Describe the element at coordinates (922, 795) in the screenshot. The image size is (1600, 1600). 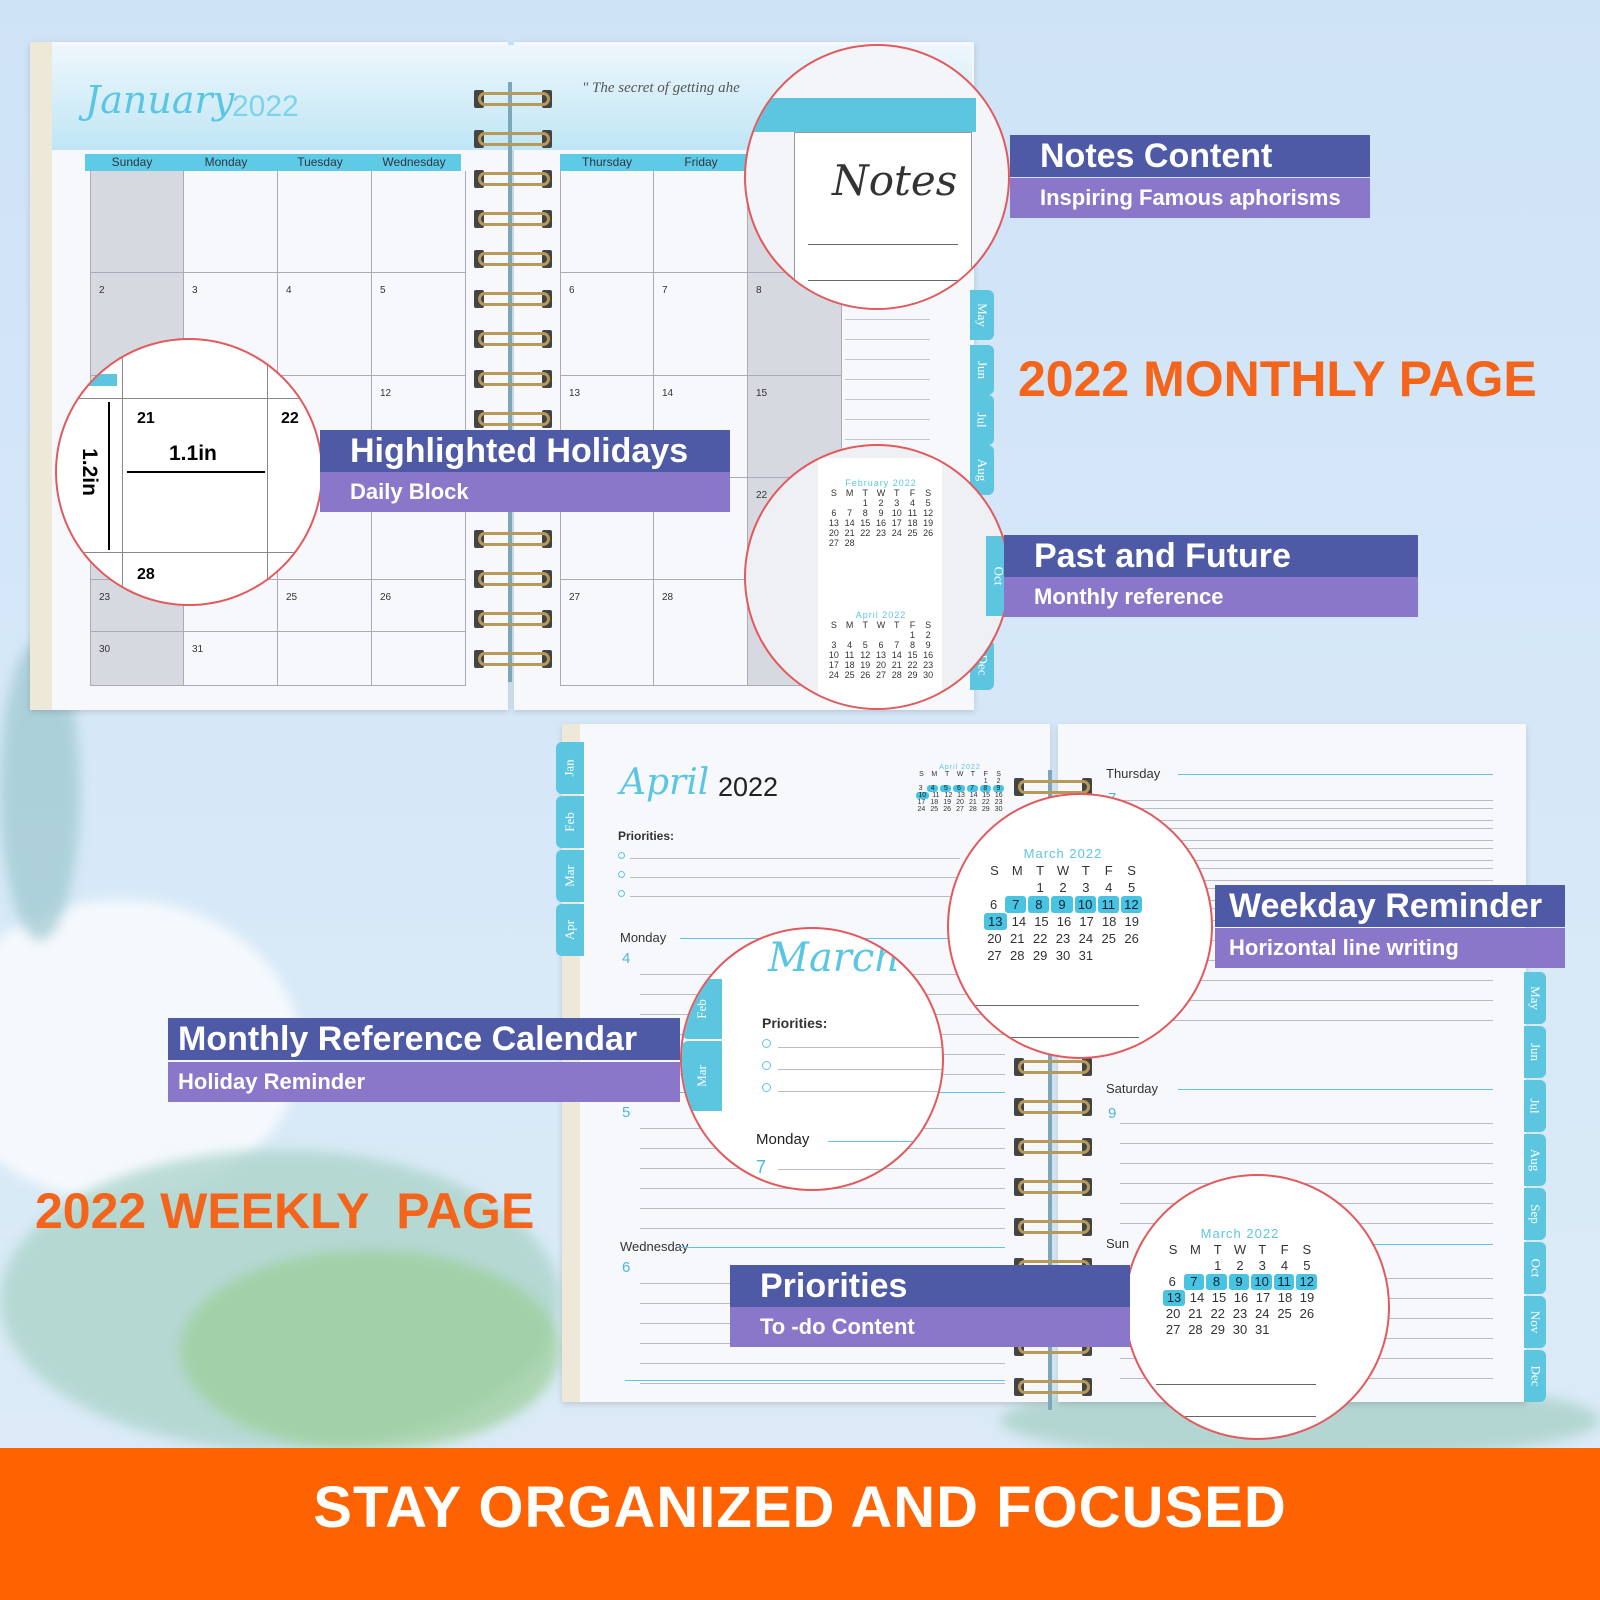
I see `calendar-day: 10` at that location.